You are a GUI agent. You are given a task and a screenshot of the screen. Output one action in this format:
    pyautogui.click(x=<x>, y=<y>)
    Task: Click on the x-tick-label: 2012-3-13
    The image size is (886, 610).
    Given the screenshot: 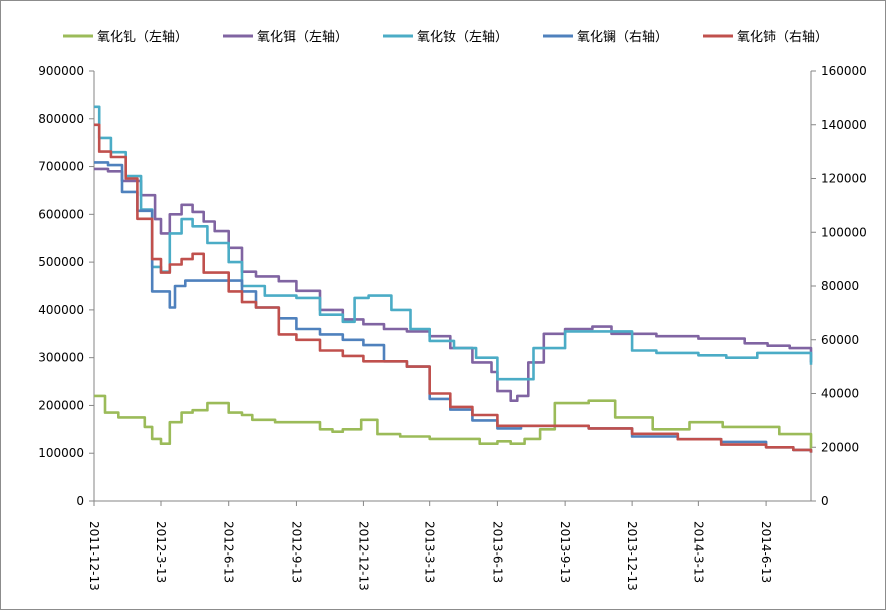 What is the action you would take?
    pyautogui.click(x=161, y=552)
    